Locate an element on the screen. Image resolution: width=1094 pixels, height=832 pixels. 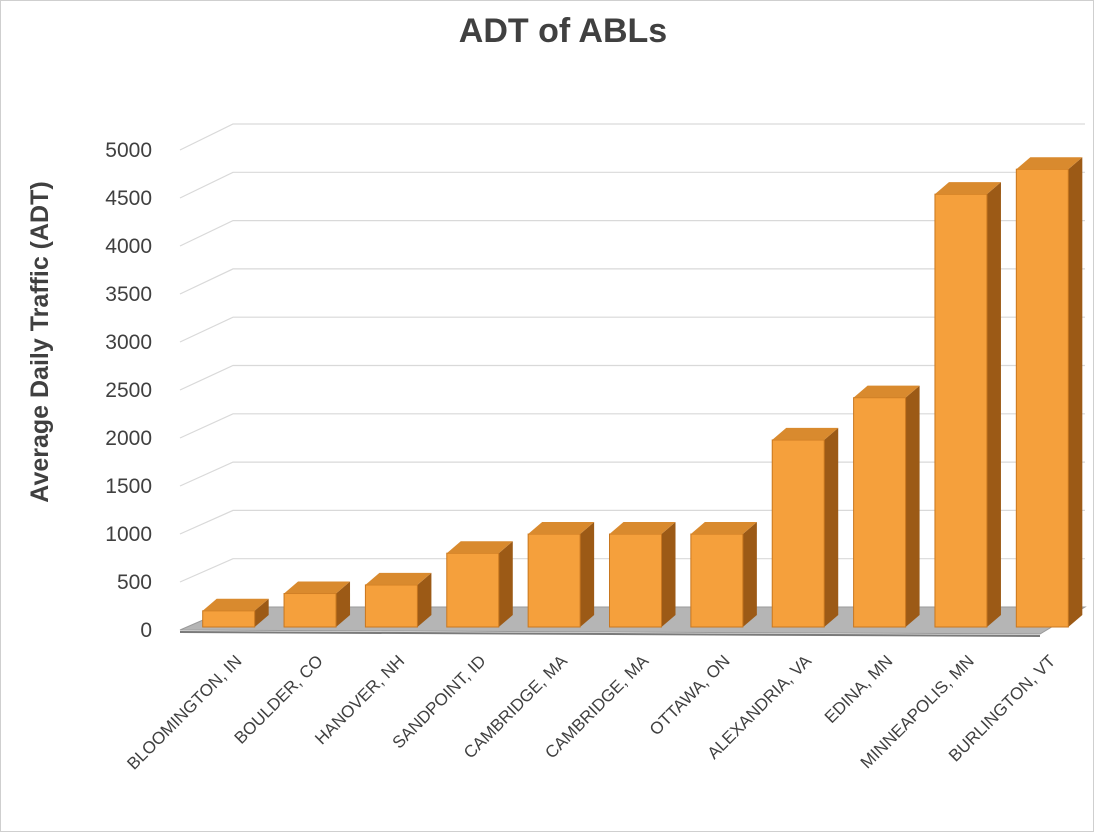
y-axis-ticks: 0 500 1000 1500 2000 2500 3000 3500 4000 4500 5000 is located at coordinates (128, 390).